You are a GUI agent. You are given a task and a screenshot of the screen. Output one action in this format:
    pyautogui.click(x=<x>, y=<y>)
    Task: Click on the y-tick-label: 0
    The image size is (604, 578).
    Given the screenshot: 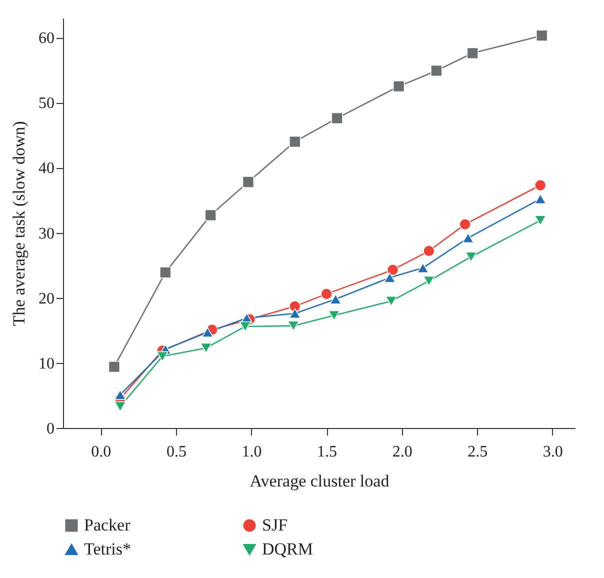 What is the action you would take?
    pyautogui.click(x=50, y=429)
    